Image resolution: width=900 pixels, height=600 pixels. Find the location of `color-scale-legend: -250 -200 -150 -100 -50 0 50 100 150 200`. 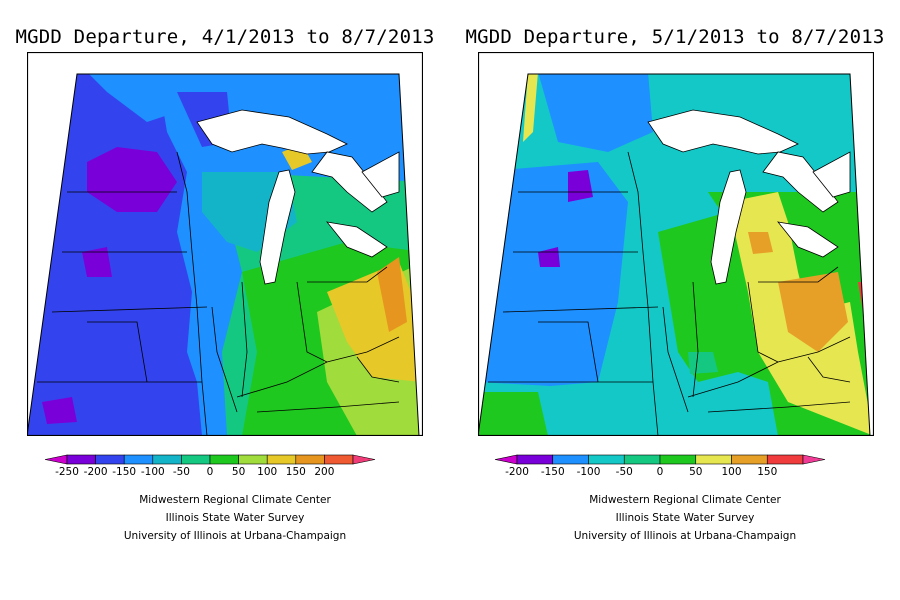

color-scale-legend: -250 -200 -150 -100 -50 0 50 100 150 200 is located at coordinates (240, 464).